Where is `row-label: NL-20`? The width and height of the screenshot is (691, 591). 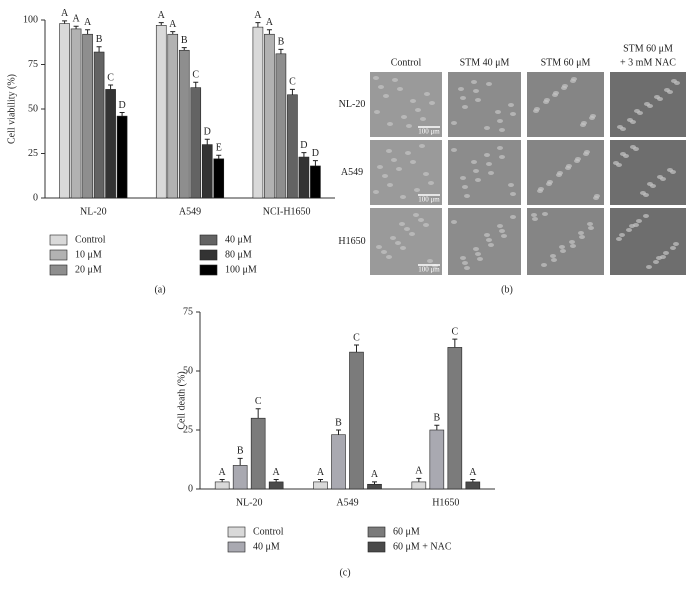 row-label: NL-20 is located at coordinates (352, 104).